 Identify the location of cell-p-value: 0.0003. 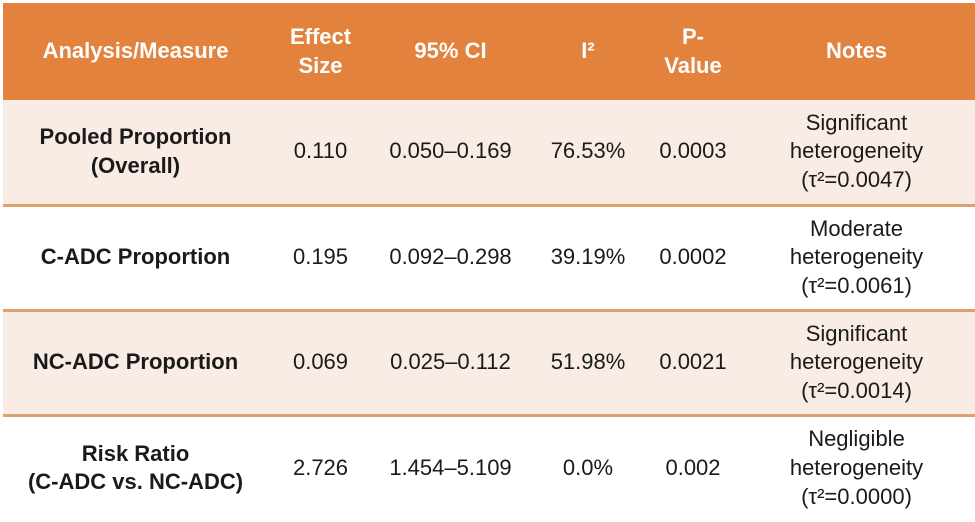
(693, 151).